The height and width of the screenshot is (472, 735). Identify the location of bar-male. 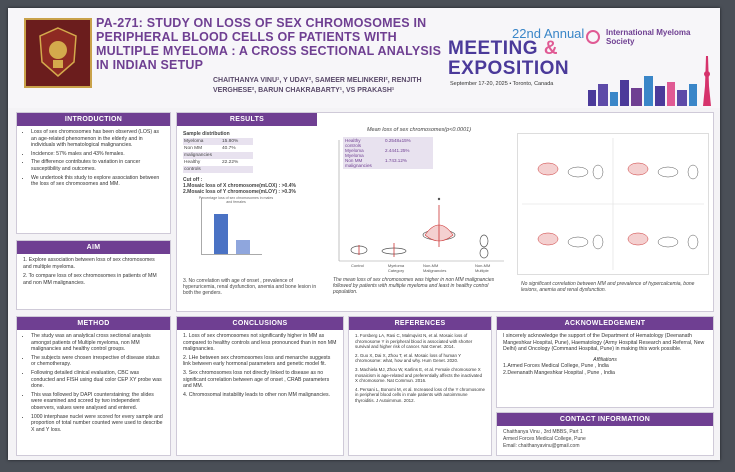
(221, 234).